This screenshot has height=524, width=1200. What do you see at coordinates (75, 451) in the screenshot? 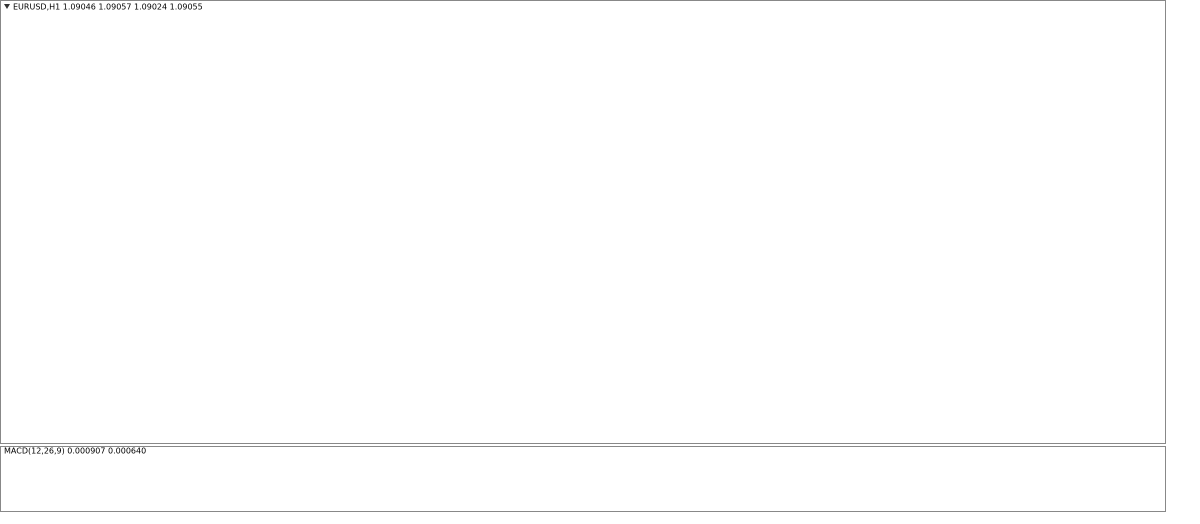
I see `macd-title: MACD(12,26,9) 0.000907 0.000640` at bounding box center [75, 451].